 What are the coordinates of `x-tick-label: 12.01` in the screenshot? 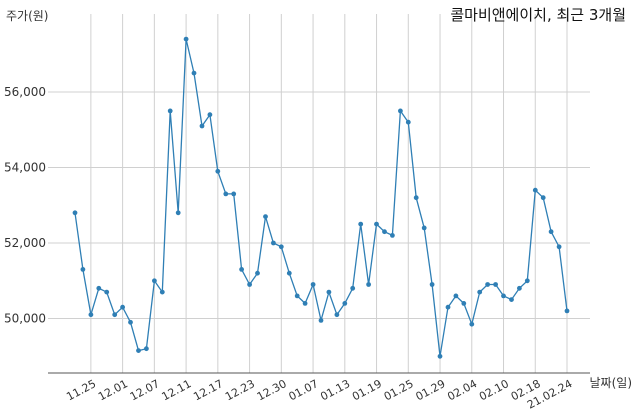 It's located at (113, 390).